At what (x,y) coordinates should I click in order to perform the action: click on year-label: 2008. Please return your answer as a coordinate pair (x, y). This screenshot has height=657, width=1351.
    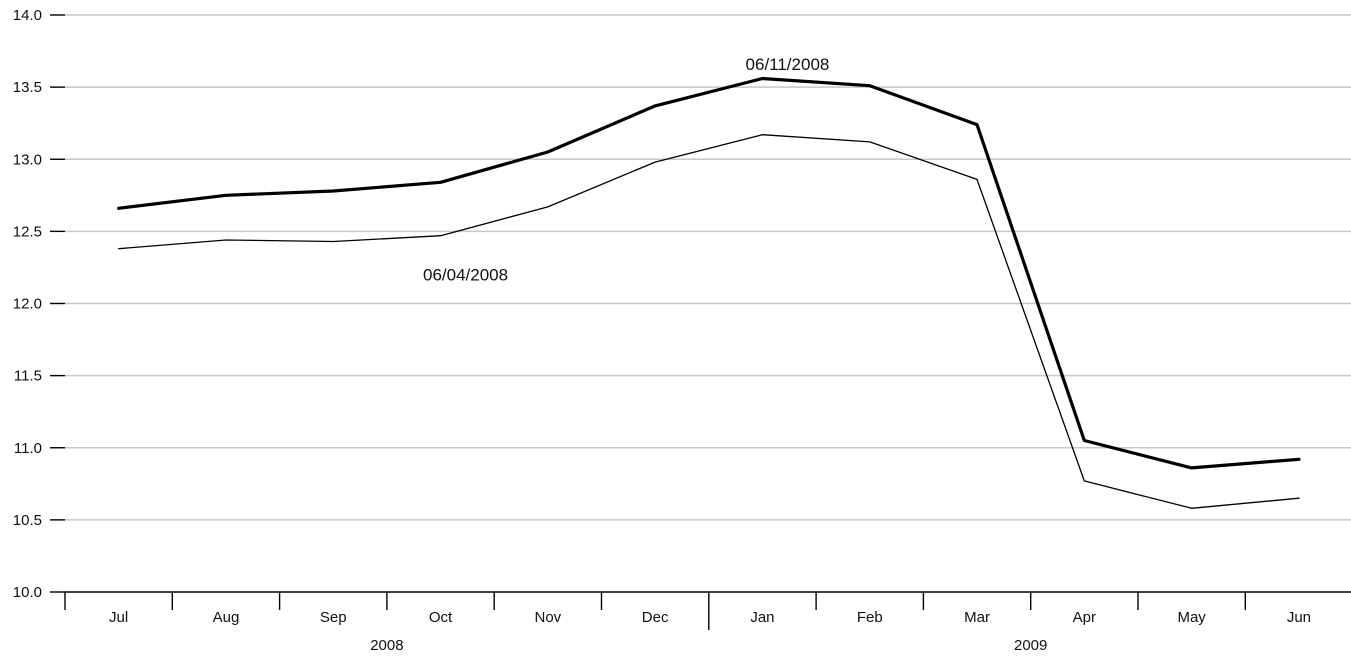
    Looking at the image, I should click on (386, 645).